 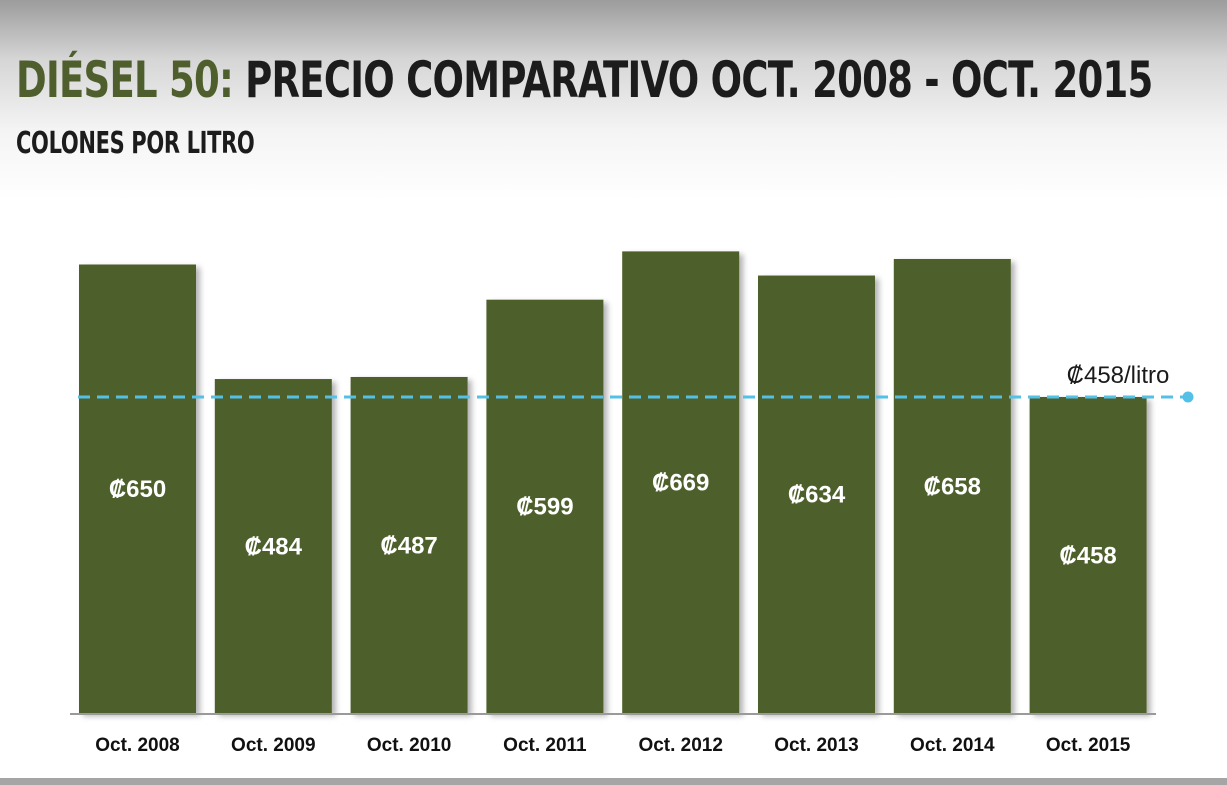 What do you see at coordinates (137, 745) in the screenshot?
I see `x-tick-label: Oct. 2008` at bounding box center [137, 745].